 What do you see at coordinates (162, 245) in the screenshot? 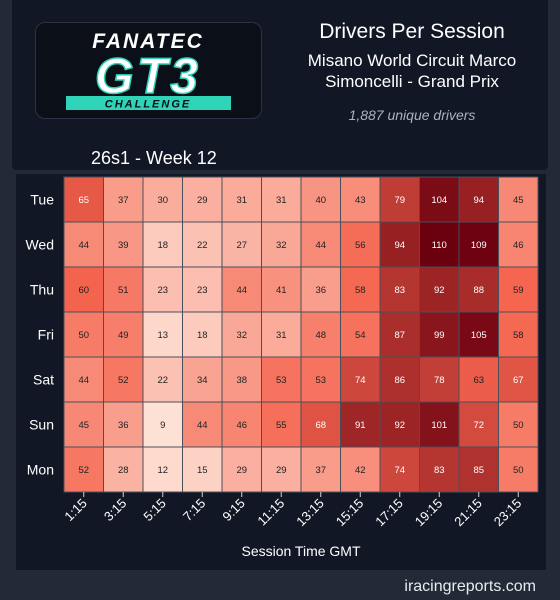
I see `heatmap-cell-label: 18` at bounding box center [162, 245].